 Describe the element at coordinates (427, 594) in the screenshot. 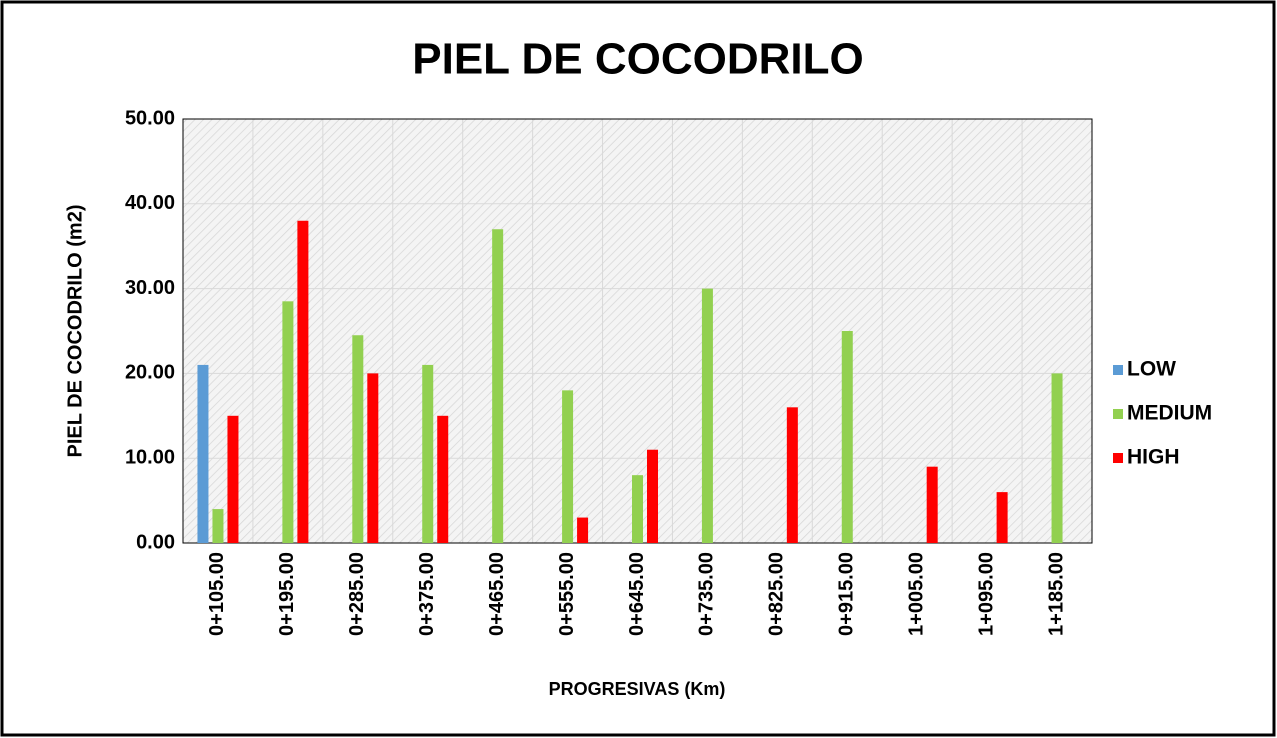

I see `x-tick-label: 0+375.00` at that location.